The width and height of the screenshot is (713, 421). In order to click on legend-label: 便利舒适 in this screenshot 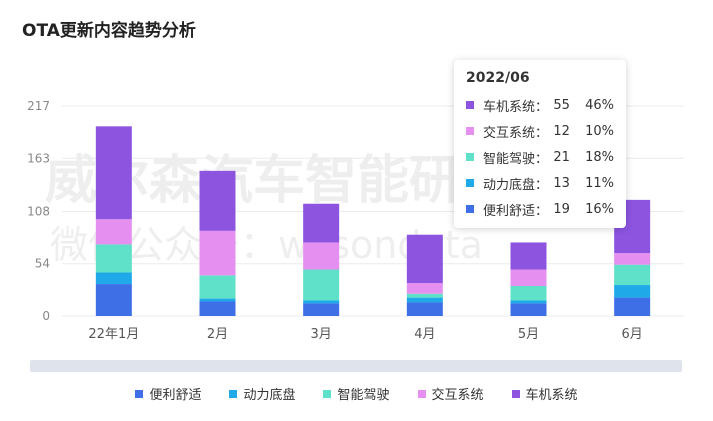, I will do `click(175, 395)`.